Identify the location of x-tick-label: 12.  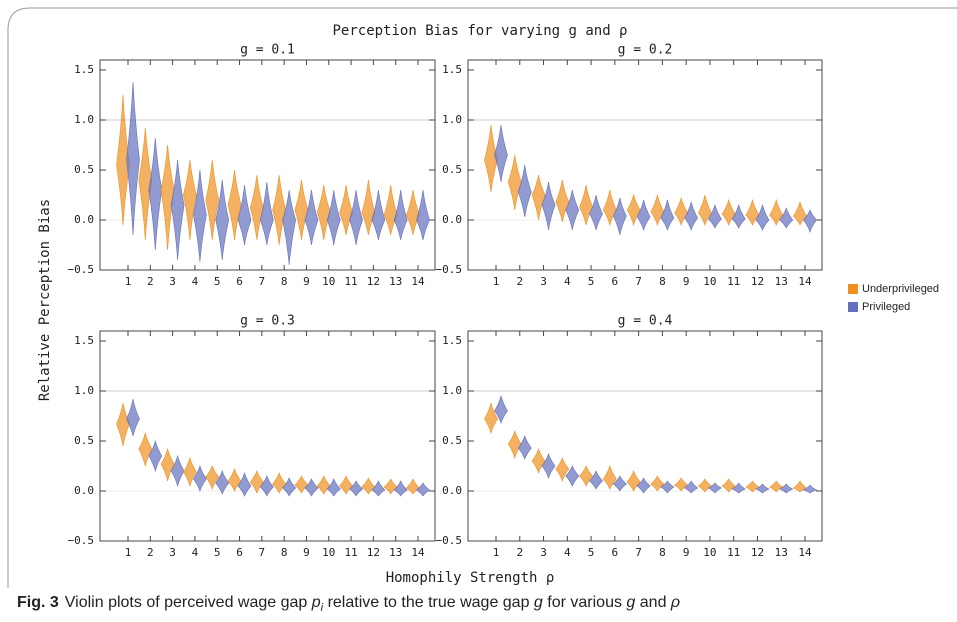
(373, 281).